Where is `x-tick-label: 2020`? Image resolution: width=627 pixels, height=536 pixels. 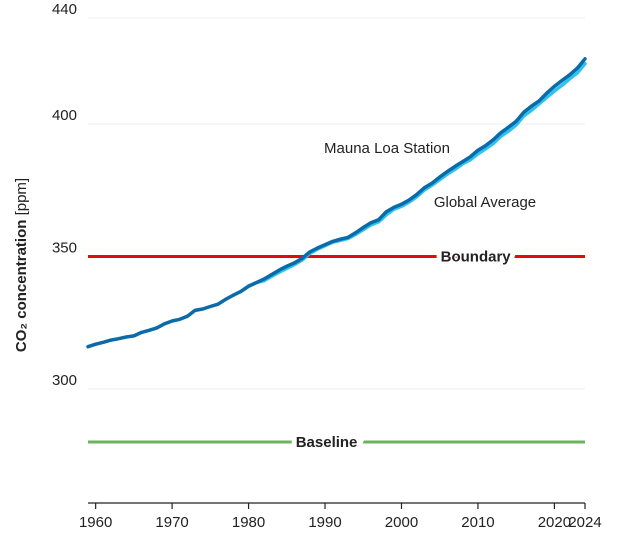 x-tick-label: 2020 is located at coordinates (554, 522).